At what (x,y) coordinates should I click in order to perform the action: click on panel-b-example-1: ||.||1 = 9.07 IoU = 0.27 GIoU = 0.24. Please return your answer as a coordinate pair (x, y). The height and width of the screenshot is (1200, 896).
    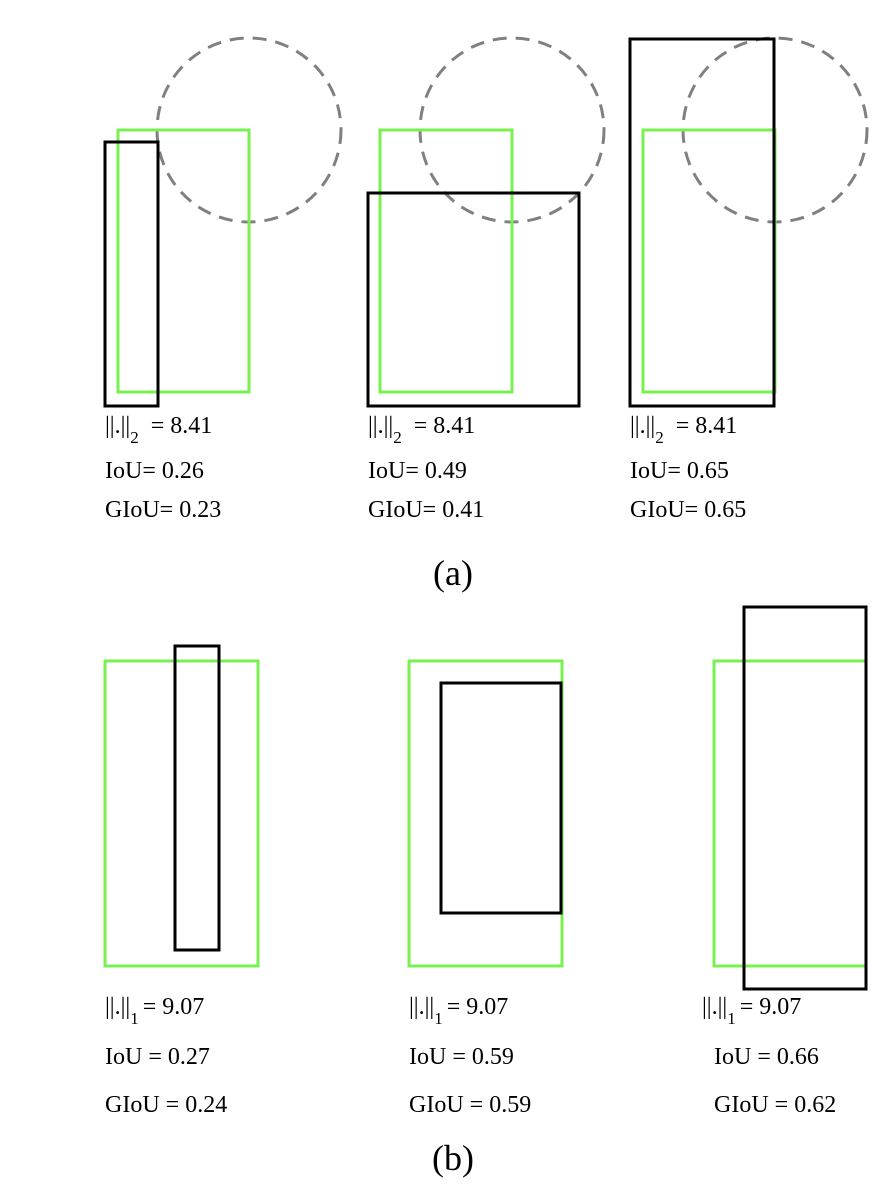
    Looking at the image, I should click on (181, 881).